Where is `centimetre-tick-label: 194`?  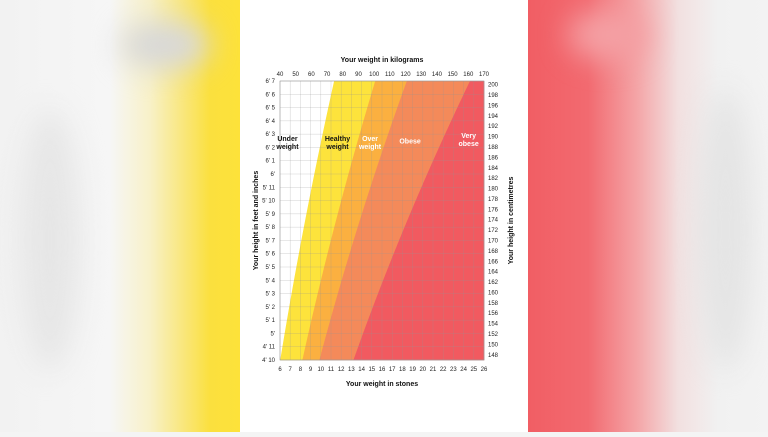 centimetre-tick-label: 194 is located at coordinates (493, 117).